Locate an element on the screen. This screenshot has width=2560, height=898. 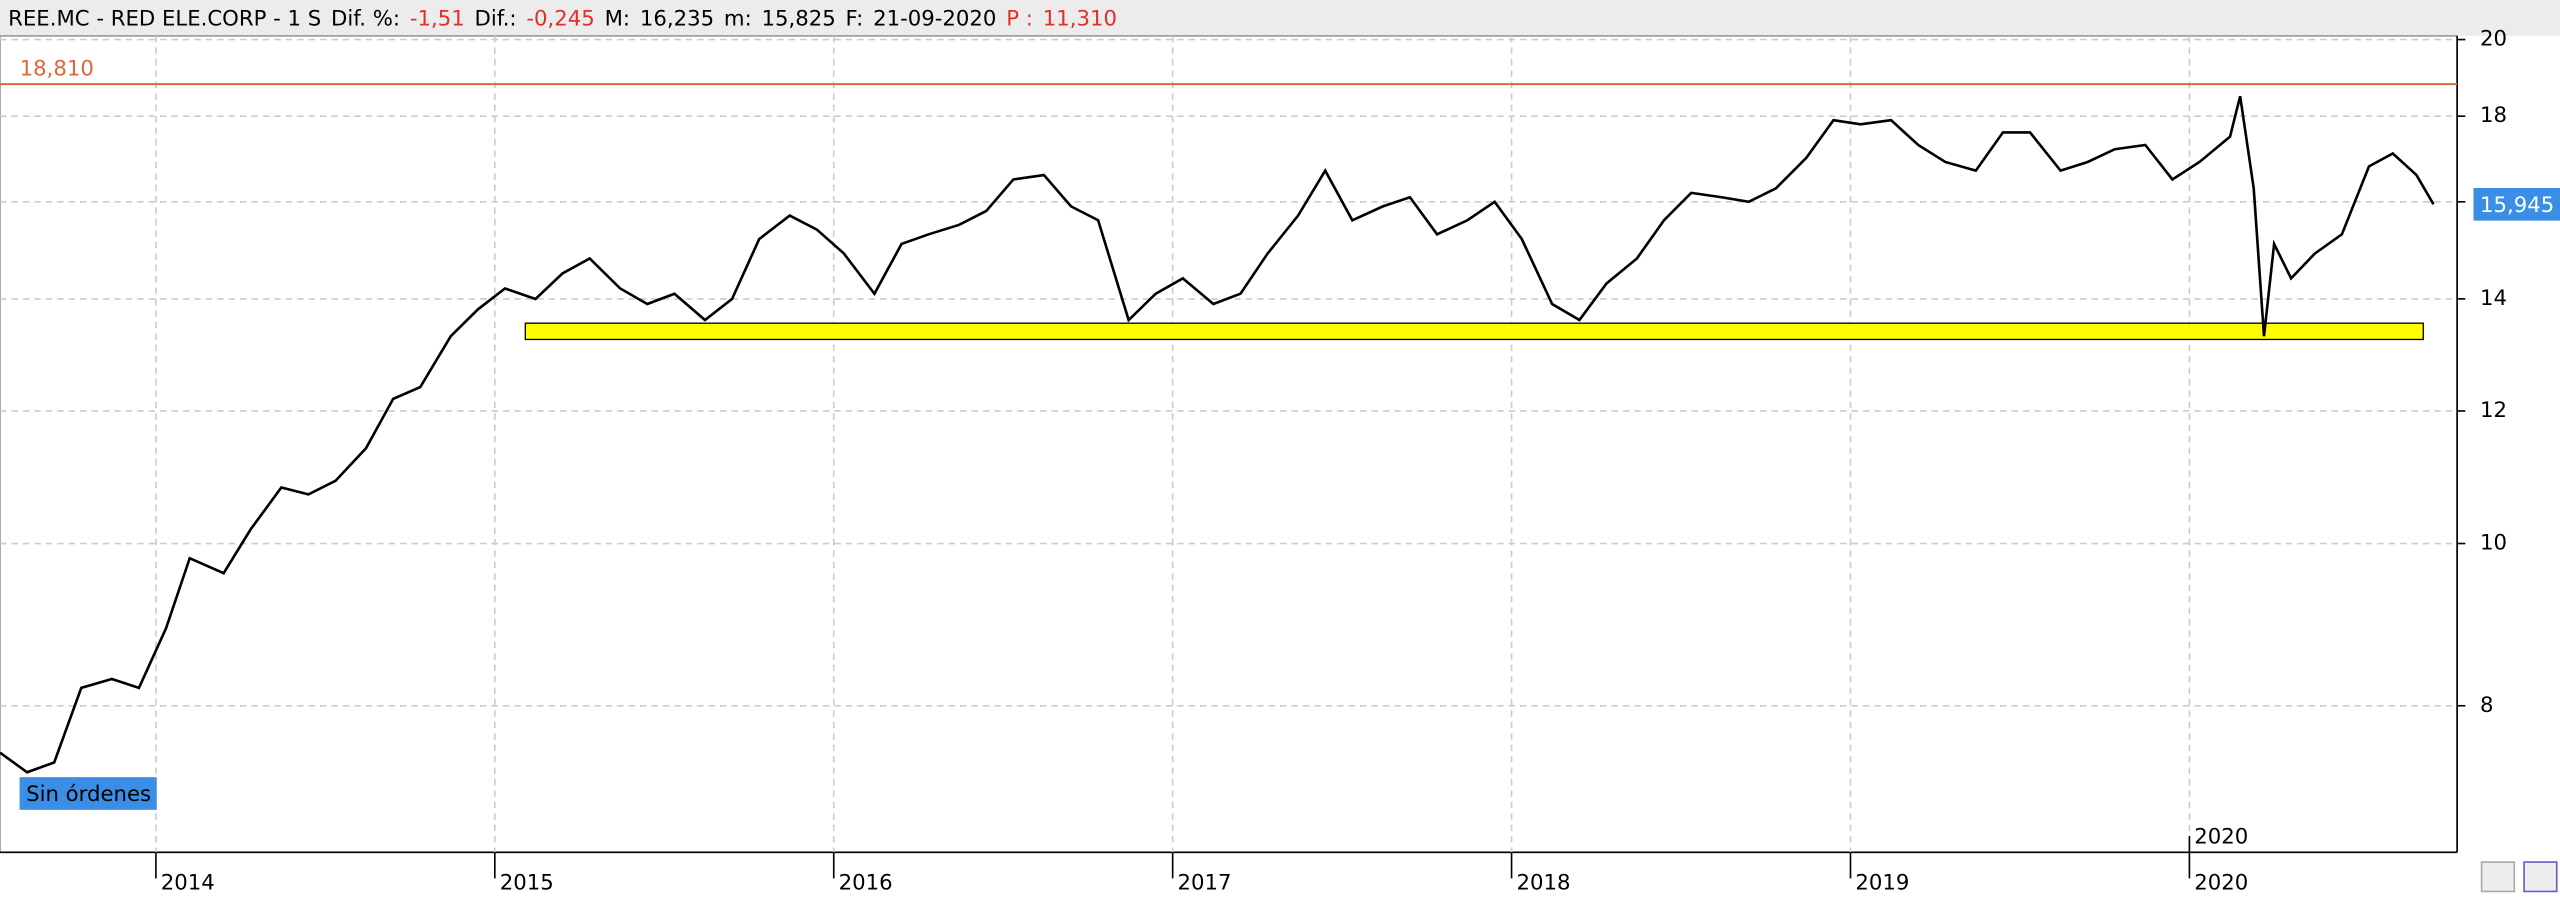
header-item: REE.MC - RED ELE.CORP - 1 S is located at coordinates (164, 19).